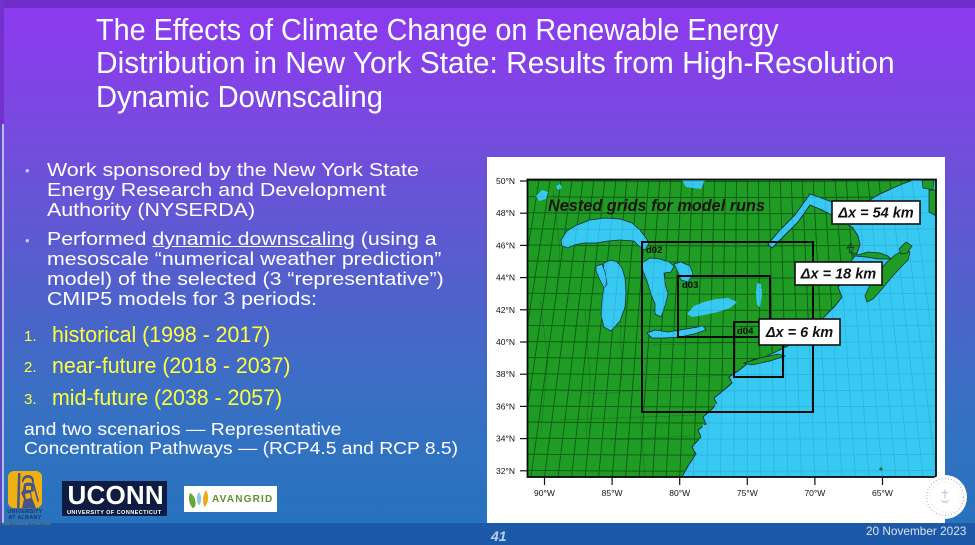  What do you see at coordinates (505, 406) in the screenshot?
I see `svg-text: 36°N` at bounding box center [505, 406].